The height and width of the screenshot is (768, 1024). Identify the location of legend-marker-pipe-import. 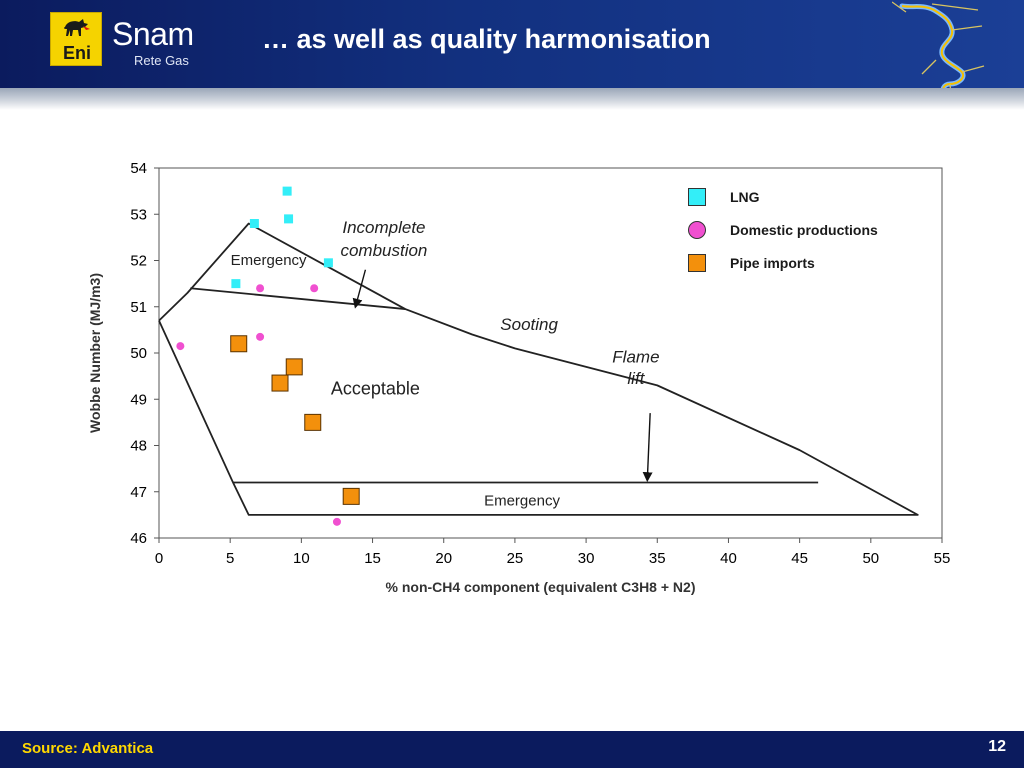
(697, 263).